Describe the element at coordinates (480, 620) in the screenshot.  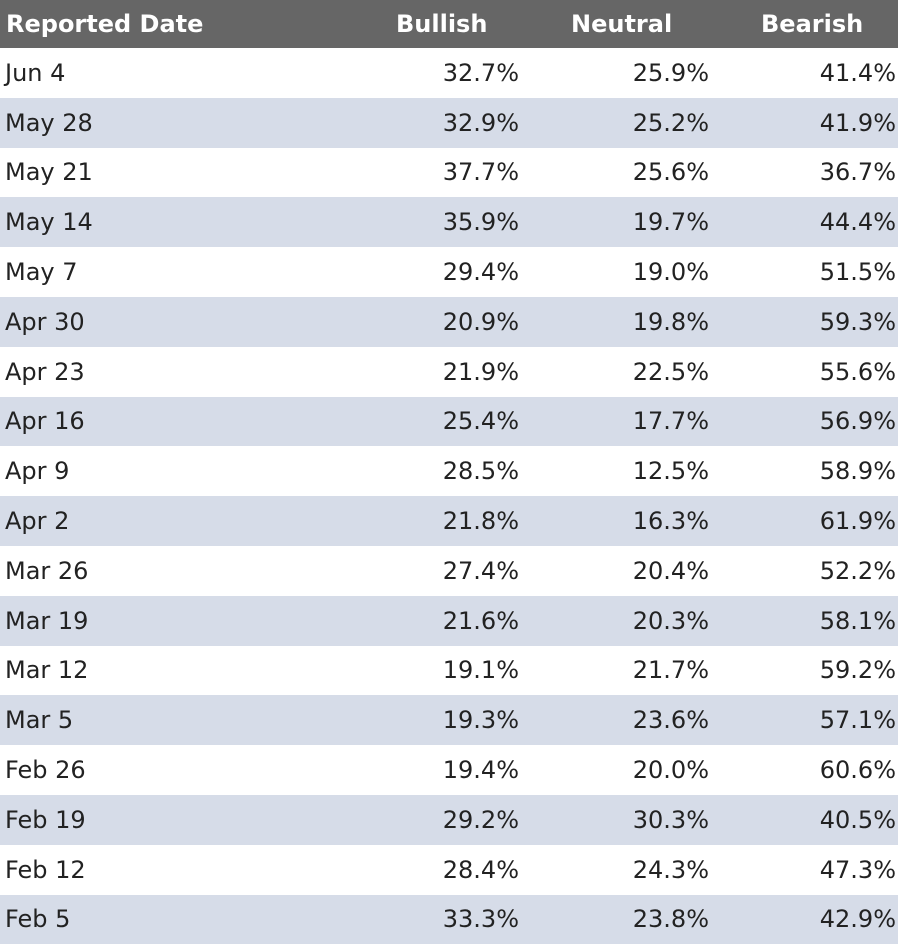
I see `cell-bullish: 21.6%` at that location.